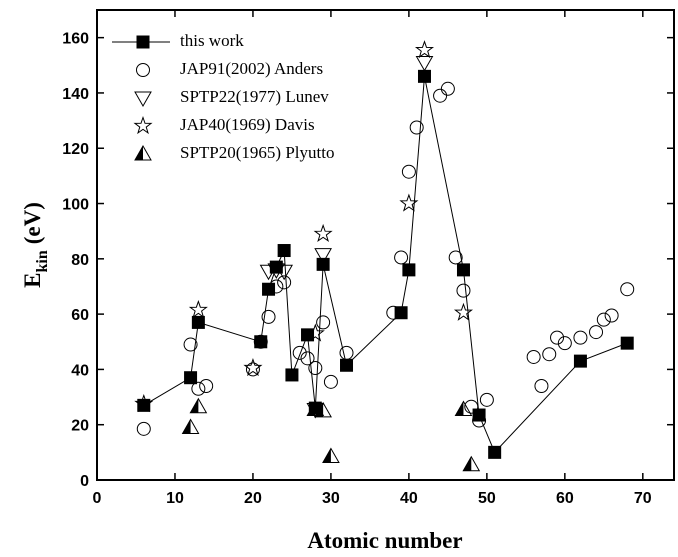 Image resolution: width=678 pixels, height=557 pixels. I want to click on x-tick-label: 70, so click(643, 498).